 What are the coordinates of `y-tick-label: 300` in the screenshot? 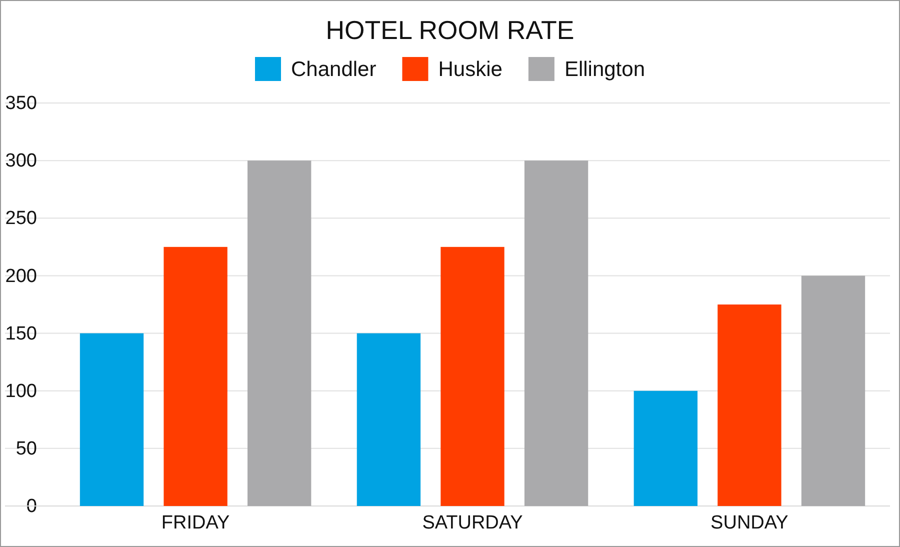 It's located at (21, 161).